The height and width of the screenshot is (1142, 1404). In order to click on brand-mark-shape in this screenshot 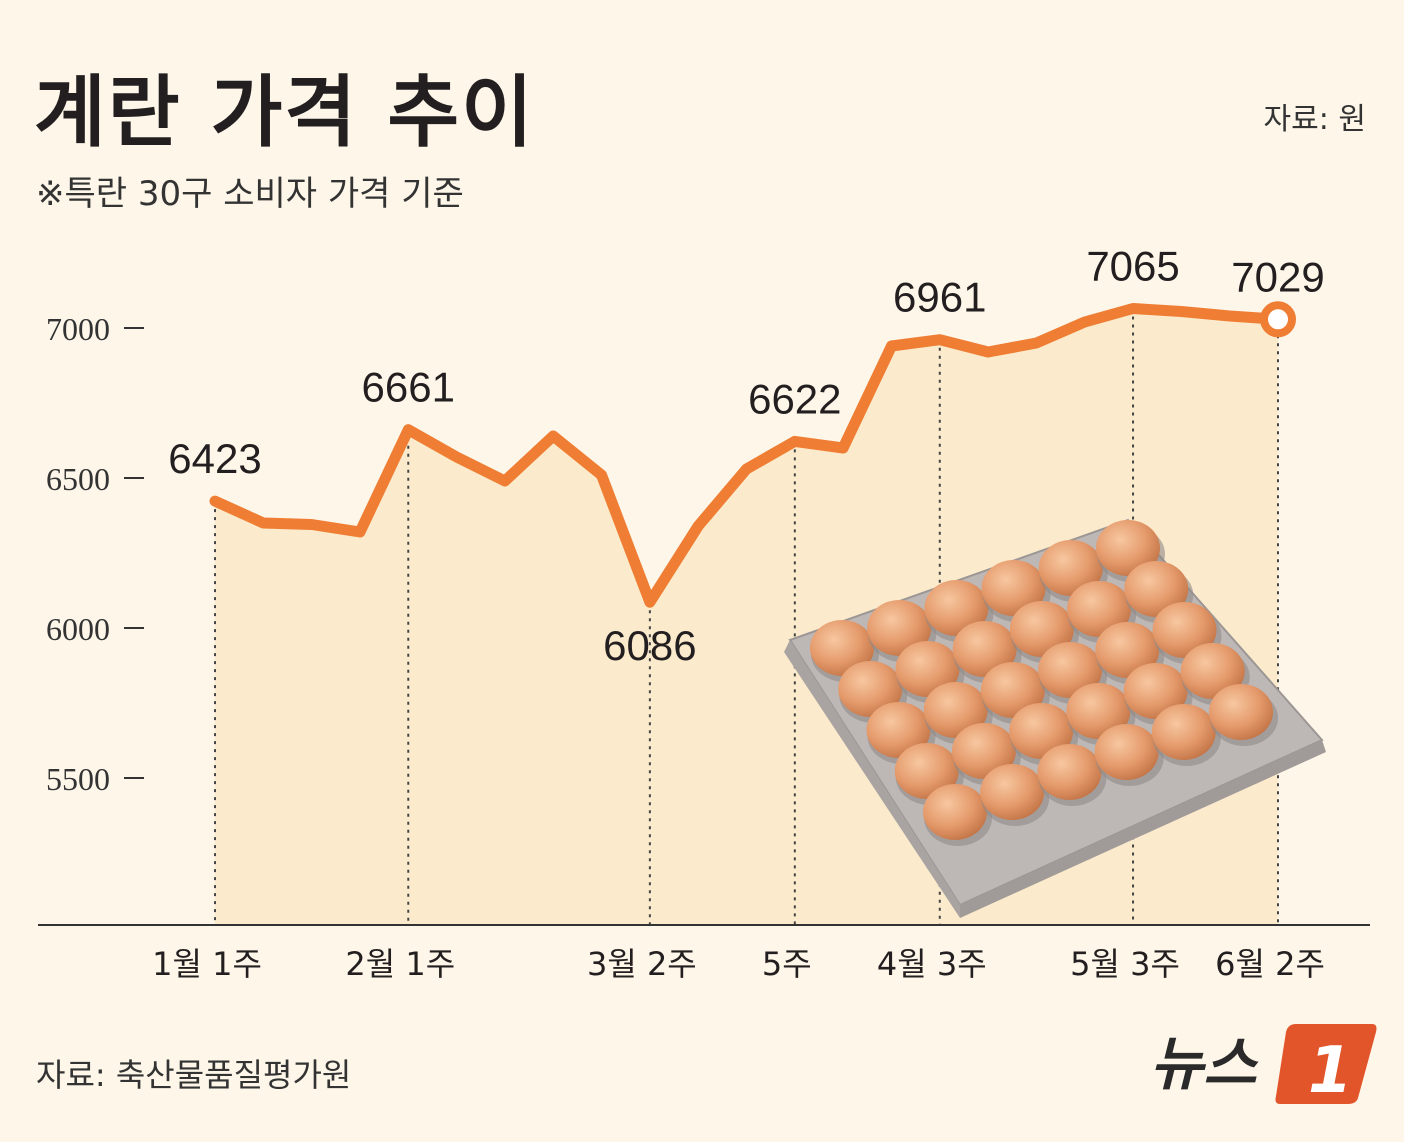, I will do `click(1326, 1064)`.